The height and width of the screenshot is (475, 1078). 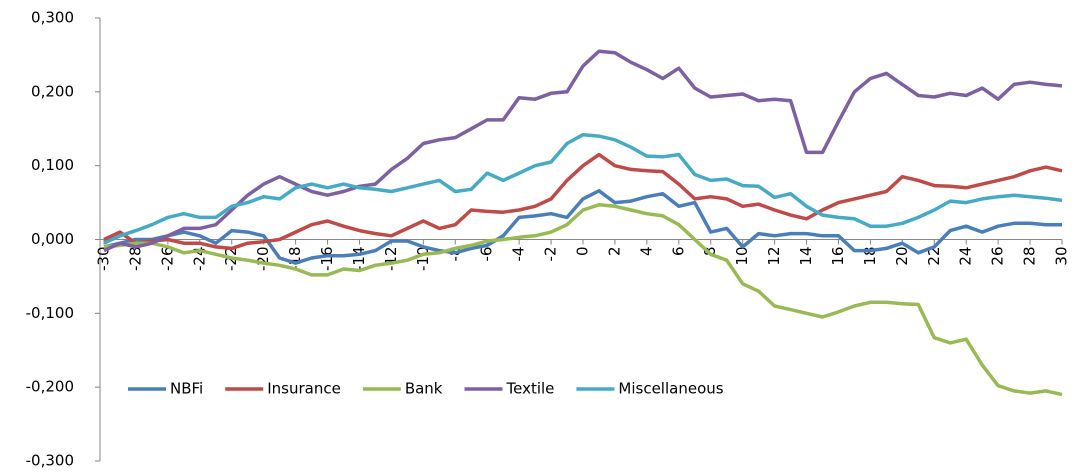 I want to click on x-tick-label: -18, so click(x=295, y=259).